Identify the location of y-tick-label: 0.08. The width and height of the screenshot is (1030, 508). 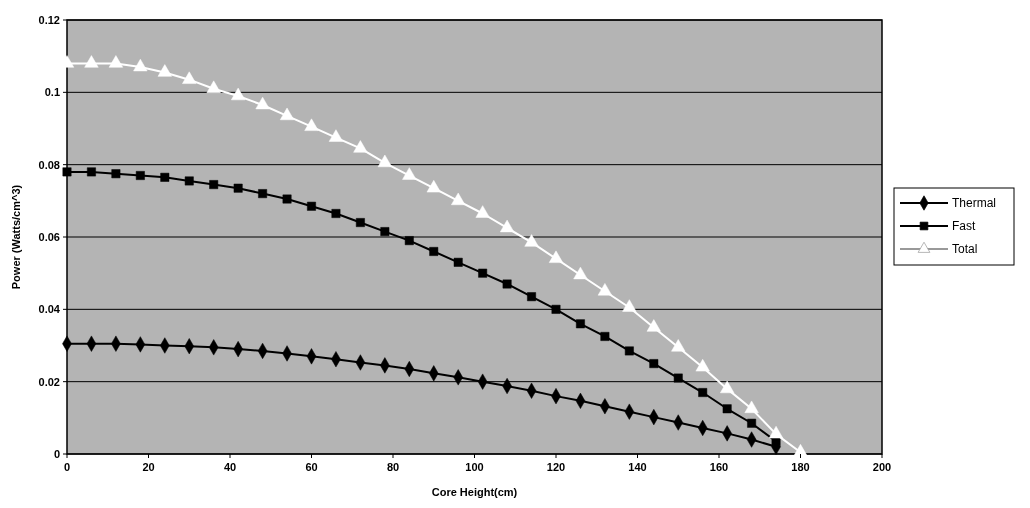
(49, 164).